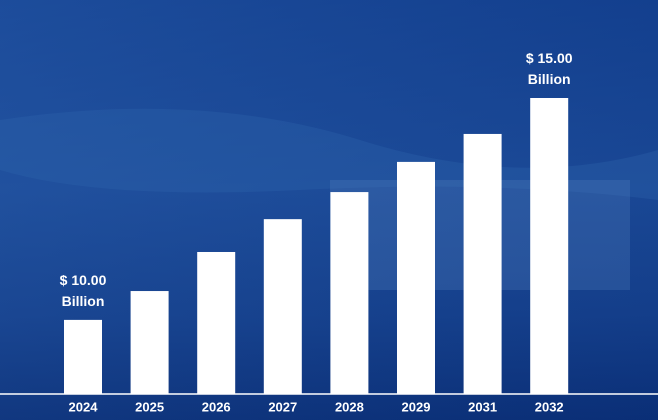 The width and height of the screenshot is (658, 420). Describe the element at coordinates (216, 406) in the screenshot. I see `x-tick-label: 2026` at that location.